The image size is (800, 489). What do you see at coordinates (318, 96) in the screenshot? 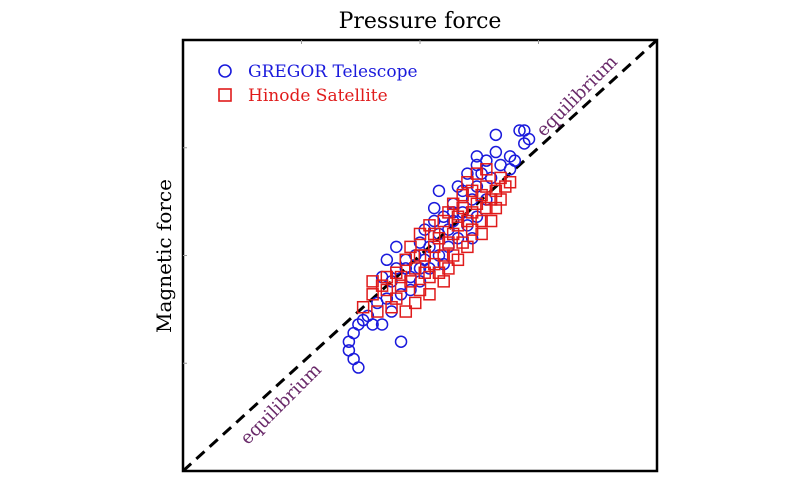
I see `legend-label-hinode: Hinode Satellite` at bounding box center [318, 96].